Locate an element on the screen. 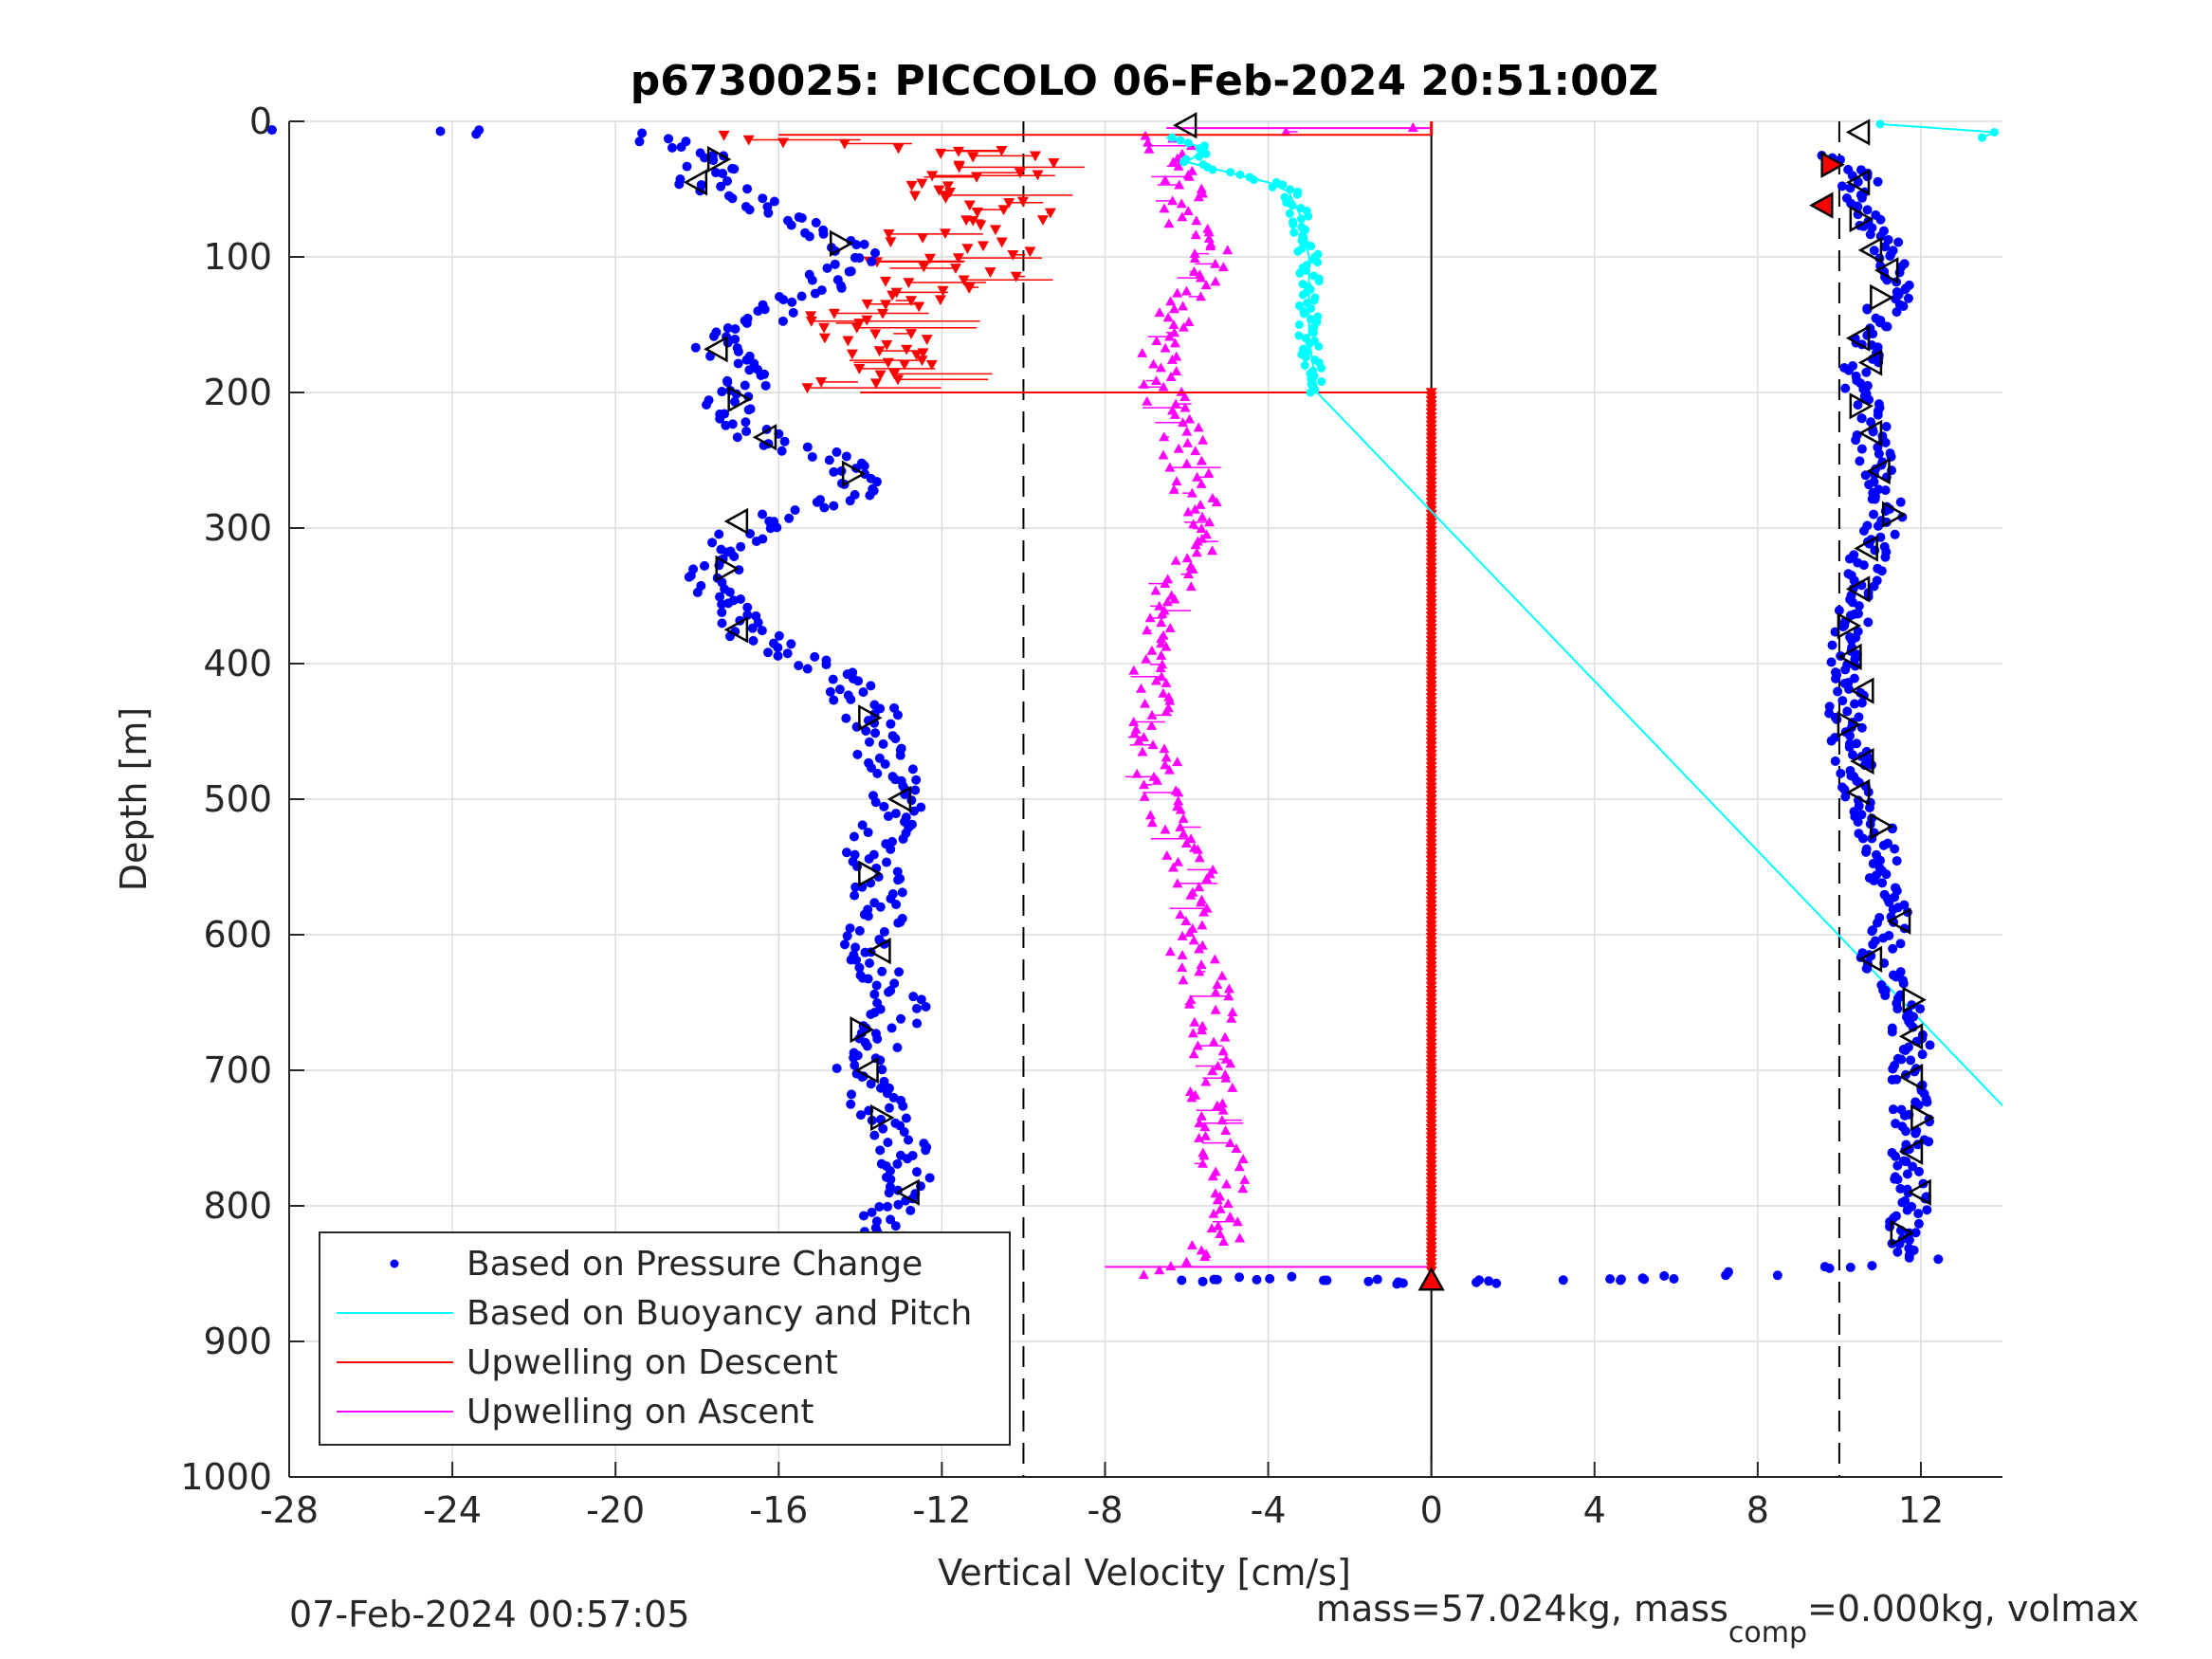 The width and height of the screenshot is (2212, 1659). x-tick-label: -28 is located at coordinates (289, 1510).